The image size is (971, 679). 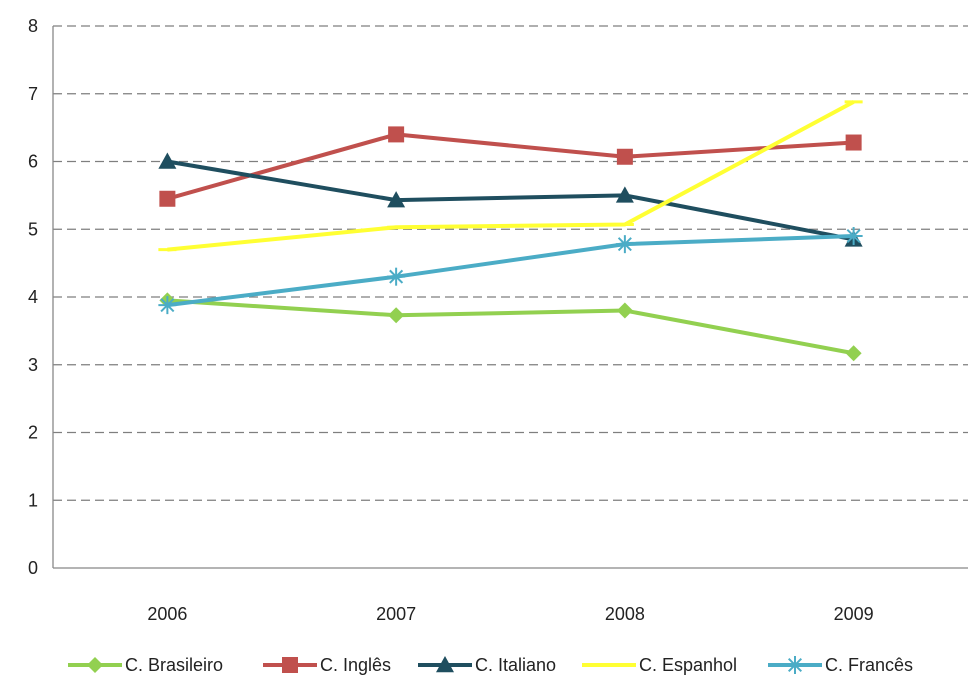 I want to click on legend-item: C. Italiano, so click(x=487, y=665).